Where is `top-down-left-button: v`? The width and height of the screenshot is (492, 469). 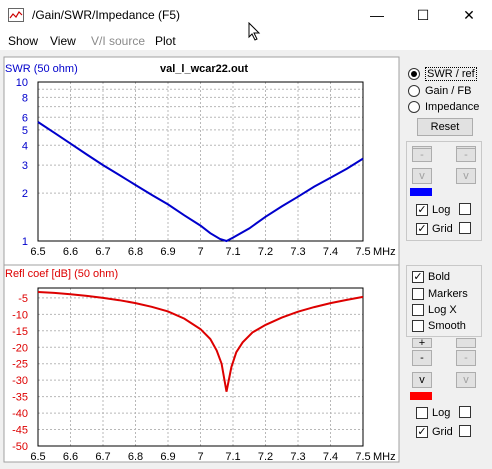
top-down-left-button: v is located at coordinates (422, 176).